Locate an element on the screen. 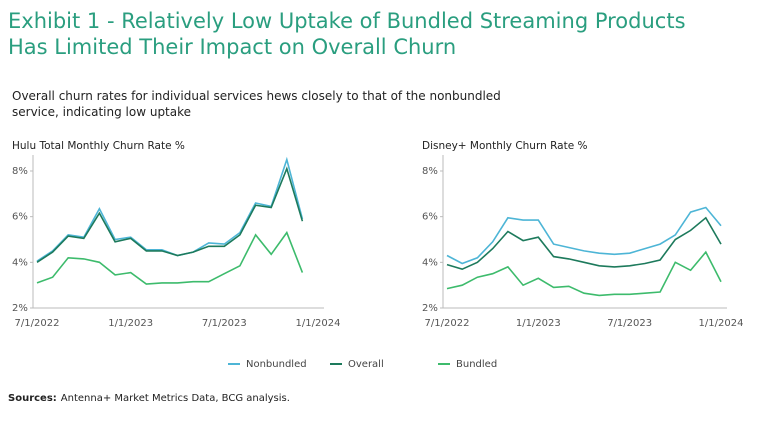 The width and height of the screenshot is (768, 421). legend-label: Overall is located at coordinates (366, 364).